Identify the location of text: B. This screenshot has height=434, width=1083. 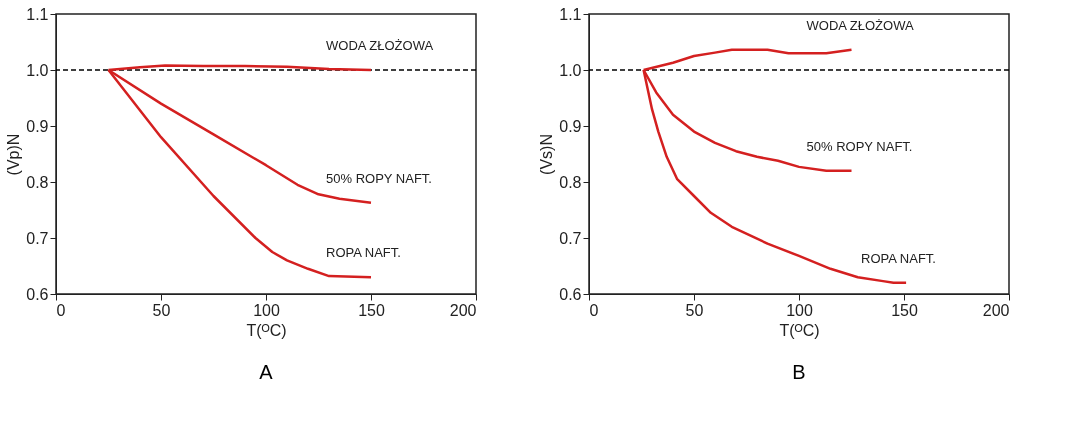
(799, 372).